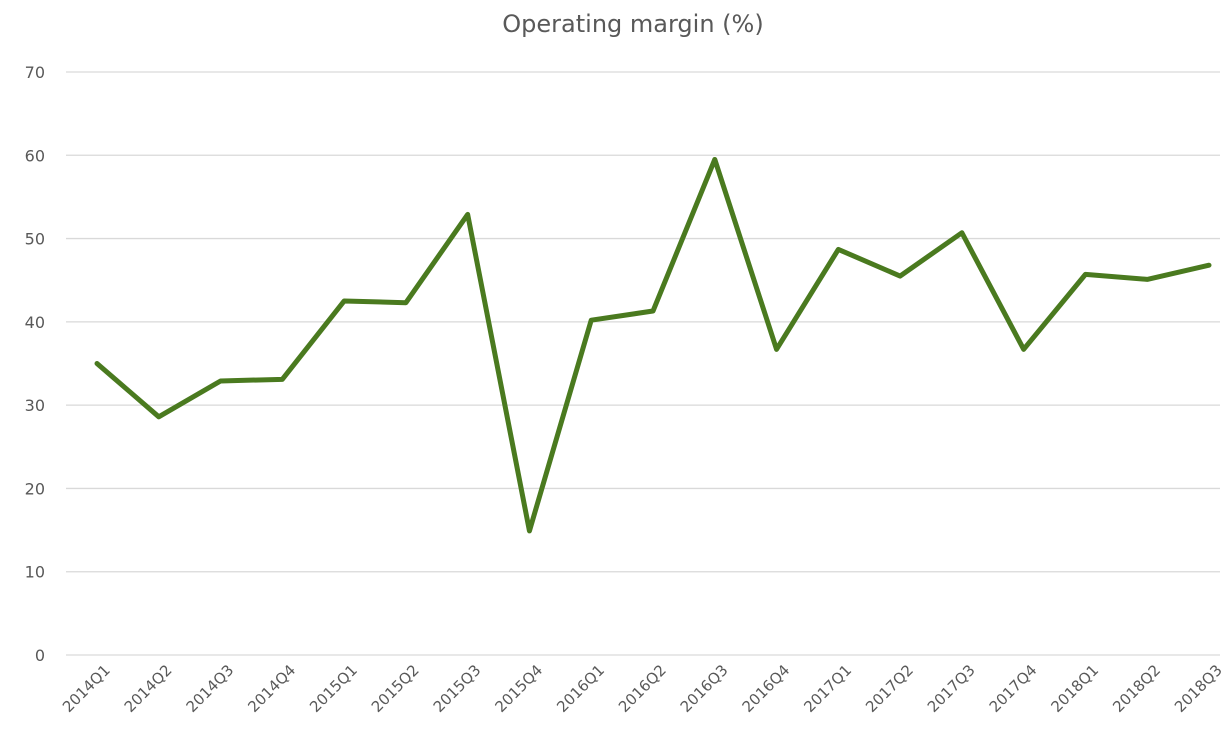 The image size is (1222, 736). I want to click on x-tick-label: 2016Q1, so click(580, 688).